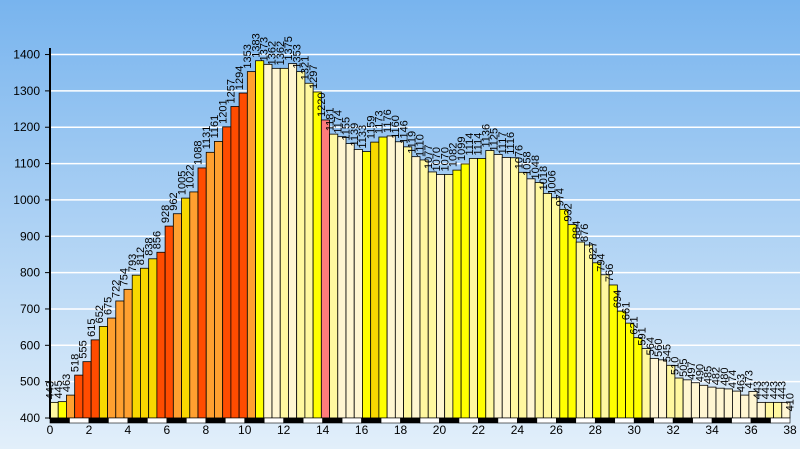 The width and height of the screenshot is (800, 449). What do you see at coordinates (297, 56) in the screenshot?
I see `data-label: 1353` at bounding box center [297, 56].